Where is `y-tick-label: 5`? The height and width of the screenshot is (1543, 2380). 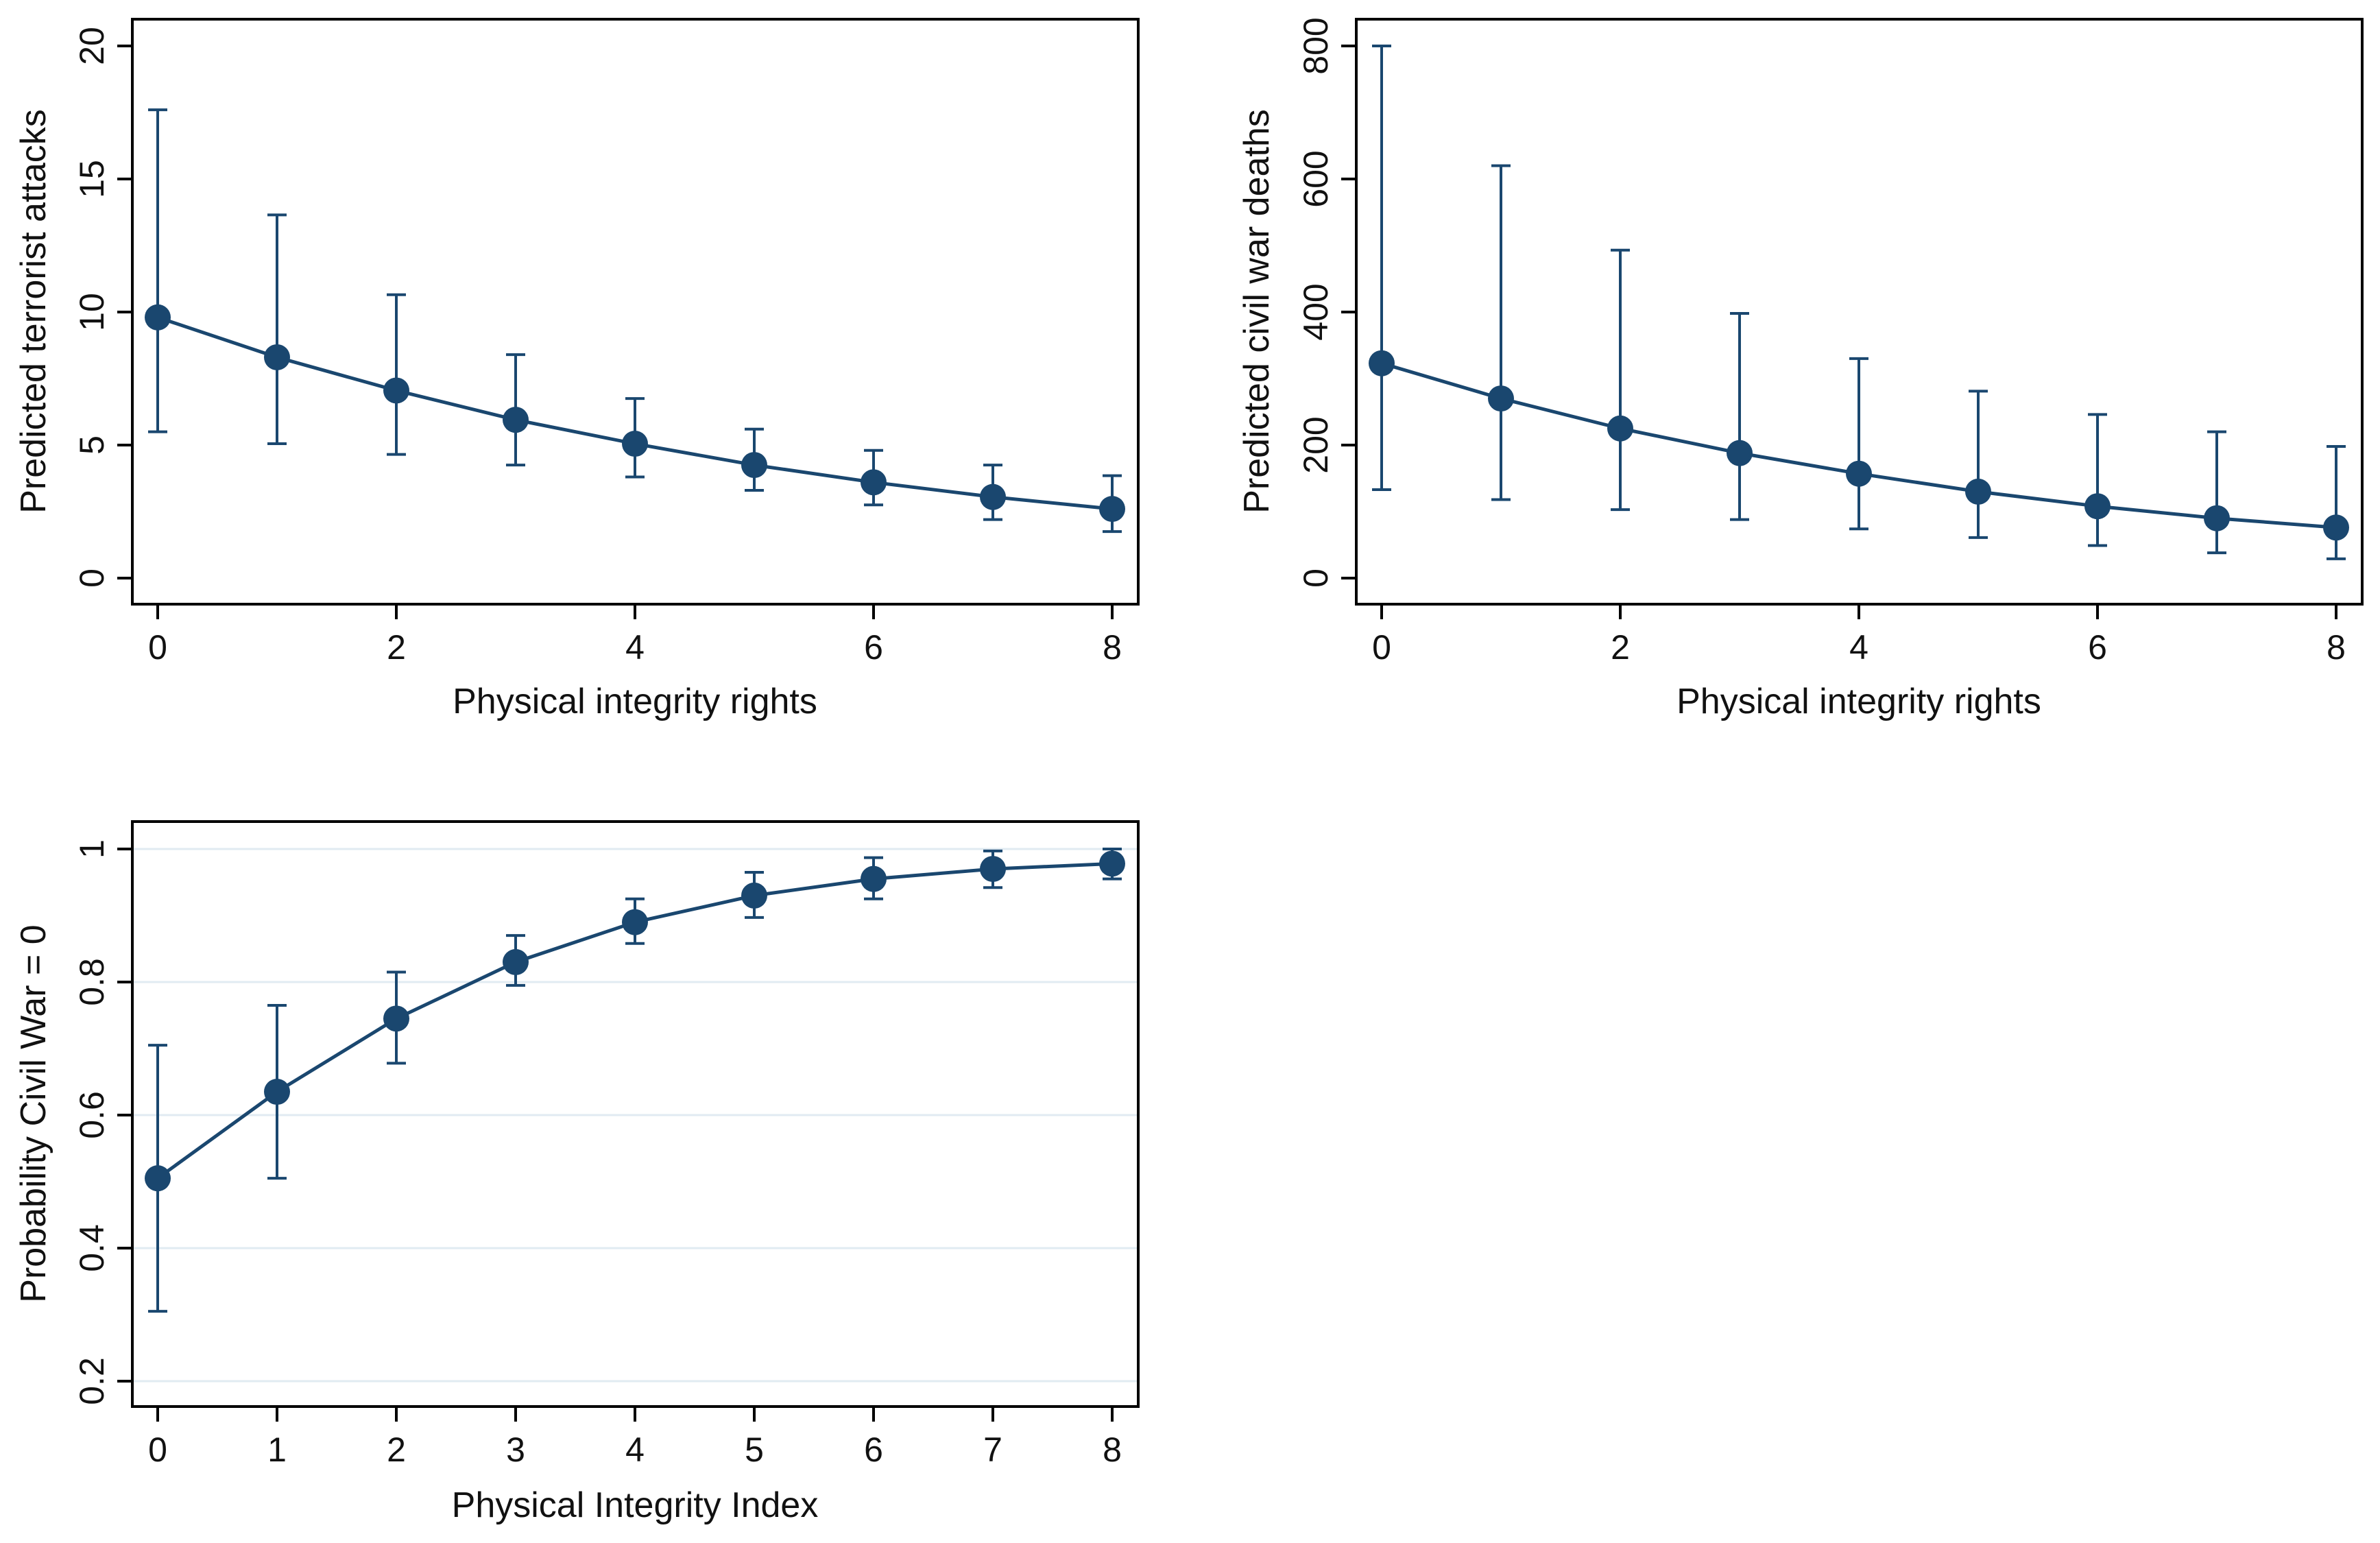 y-tick-label: 5 is located at coordinates (92, 445).